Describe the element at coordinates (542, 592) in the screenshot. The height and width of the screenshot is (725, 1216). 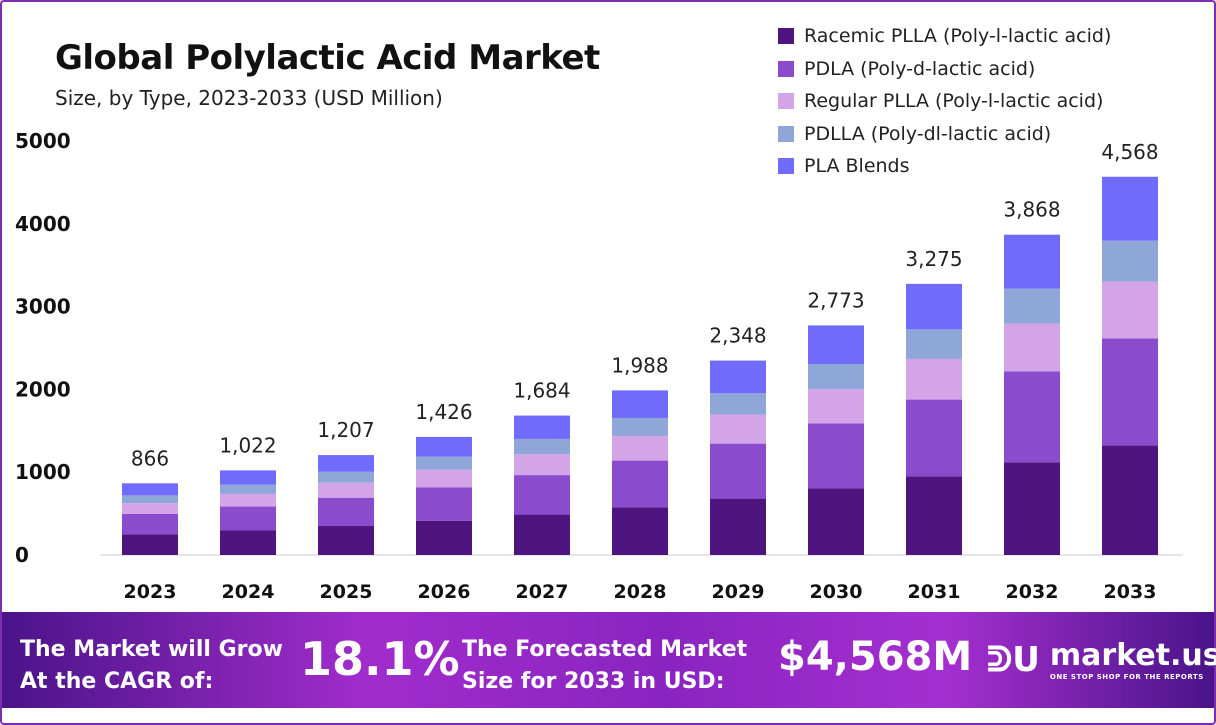
I see `x-tick-label: 2027` at that location.